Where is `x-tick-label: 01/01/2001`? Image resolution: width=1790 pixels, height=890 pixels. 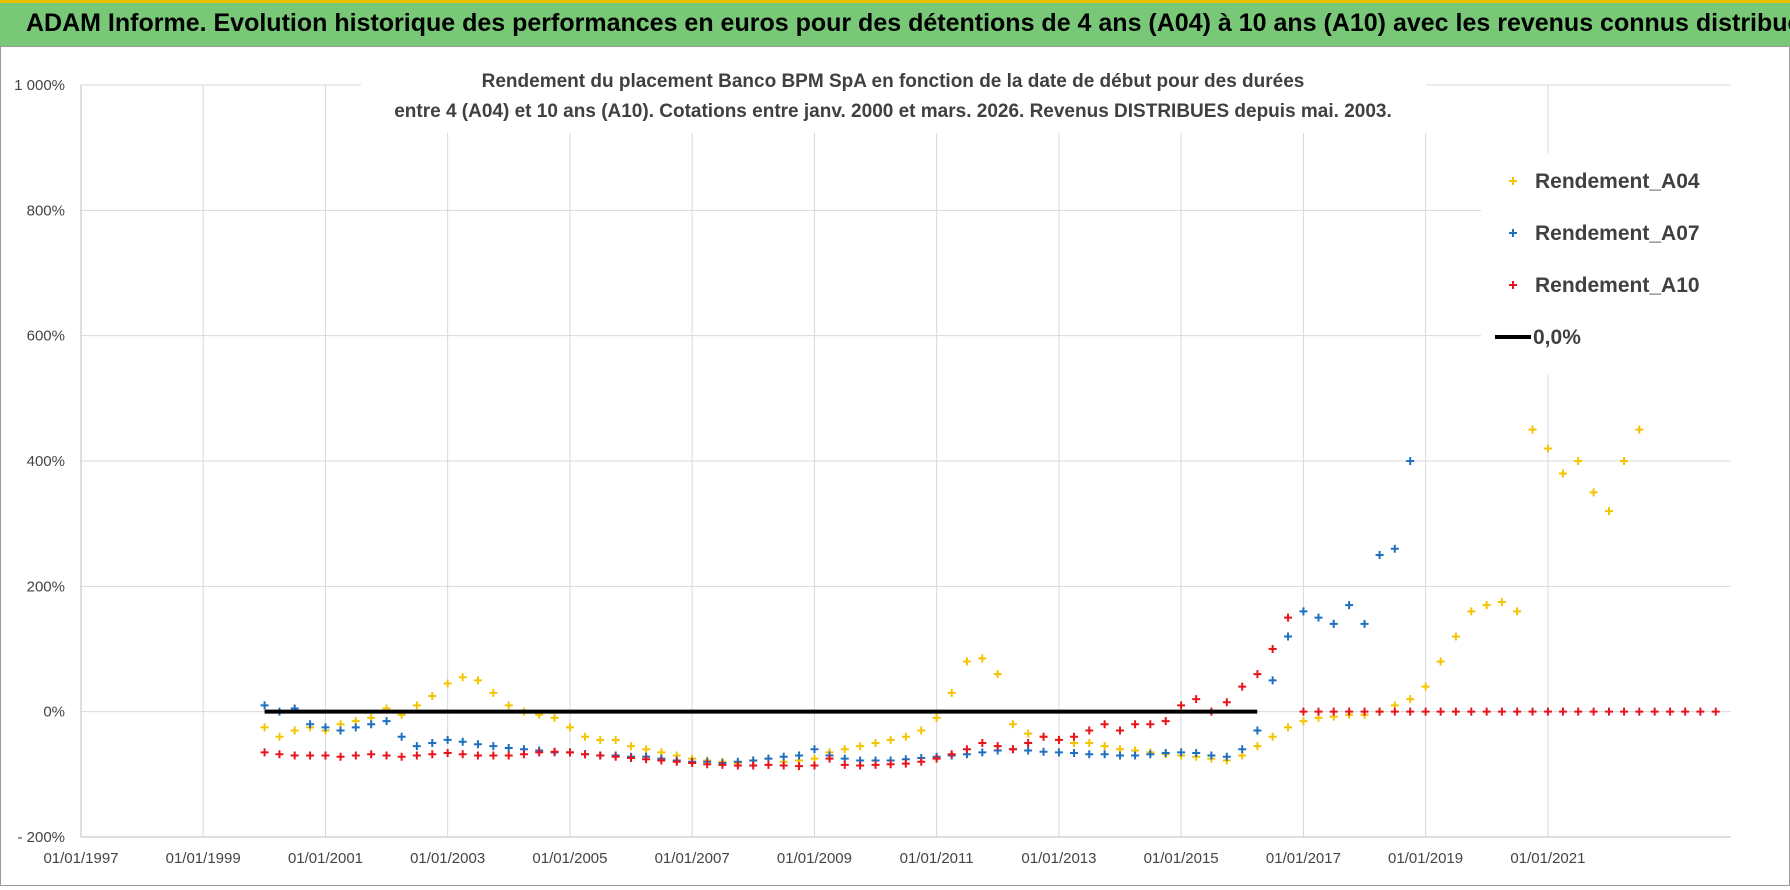
x-tick-label: 01/01/2001 is located at coordinates (325, 858).